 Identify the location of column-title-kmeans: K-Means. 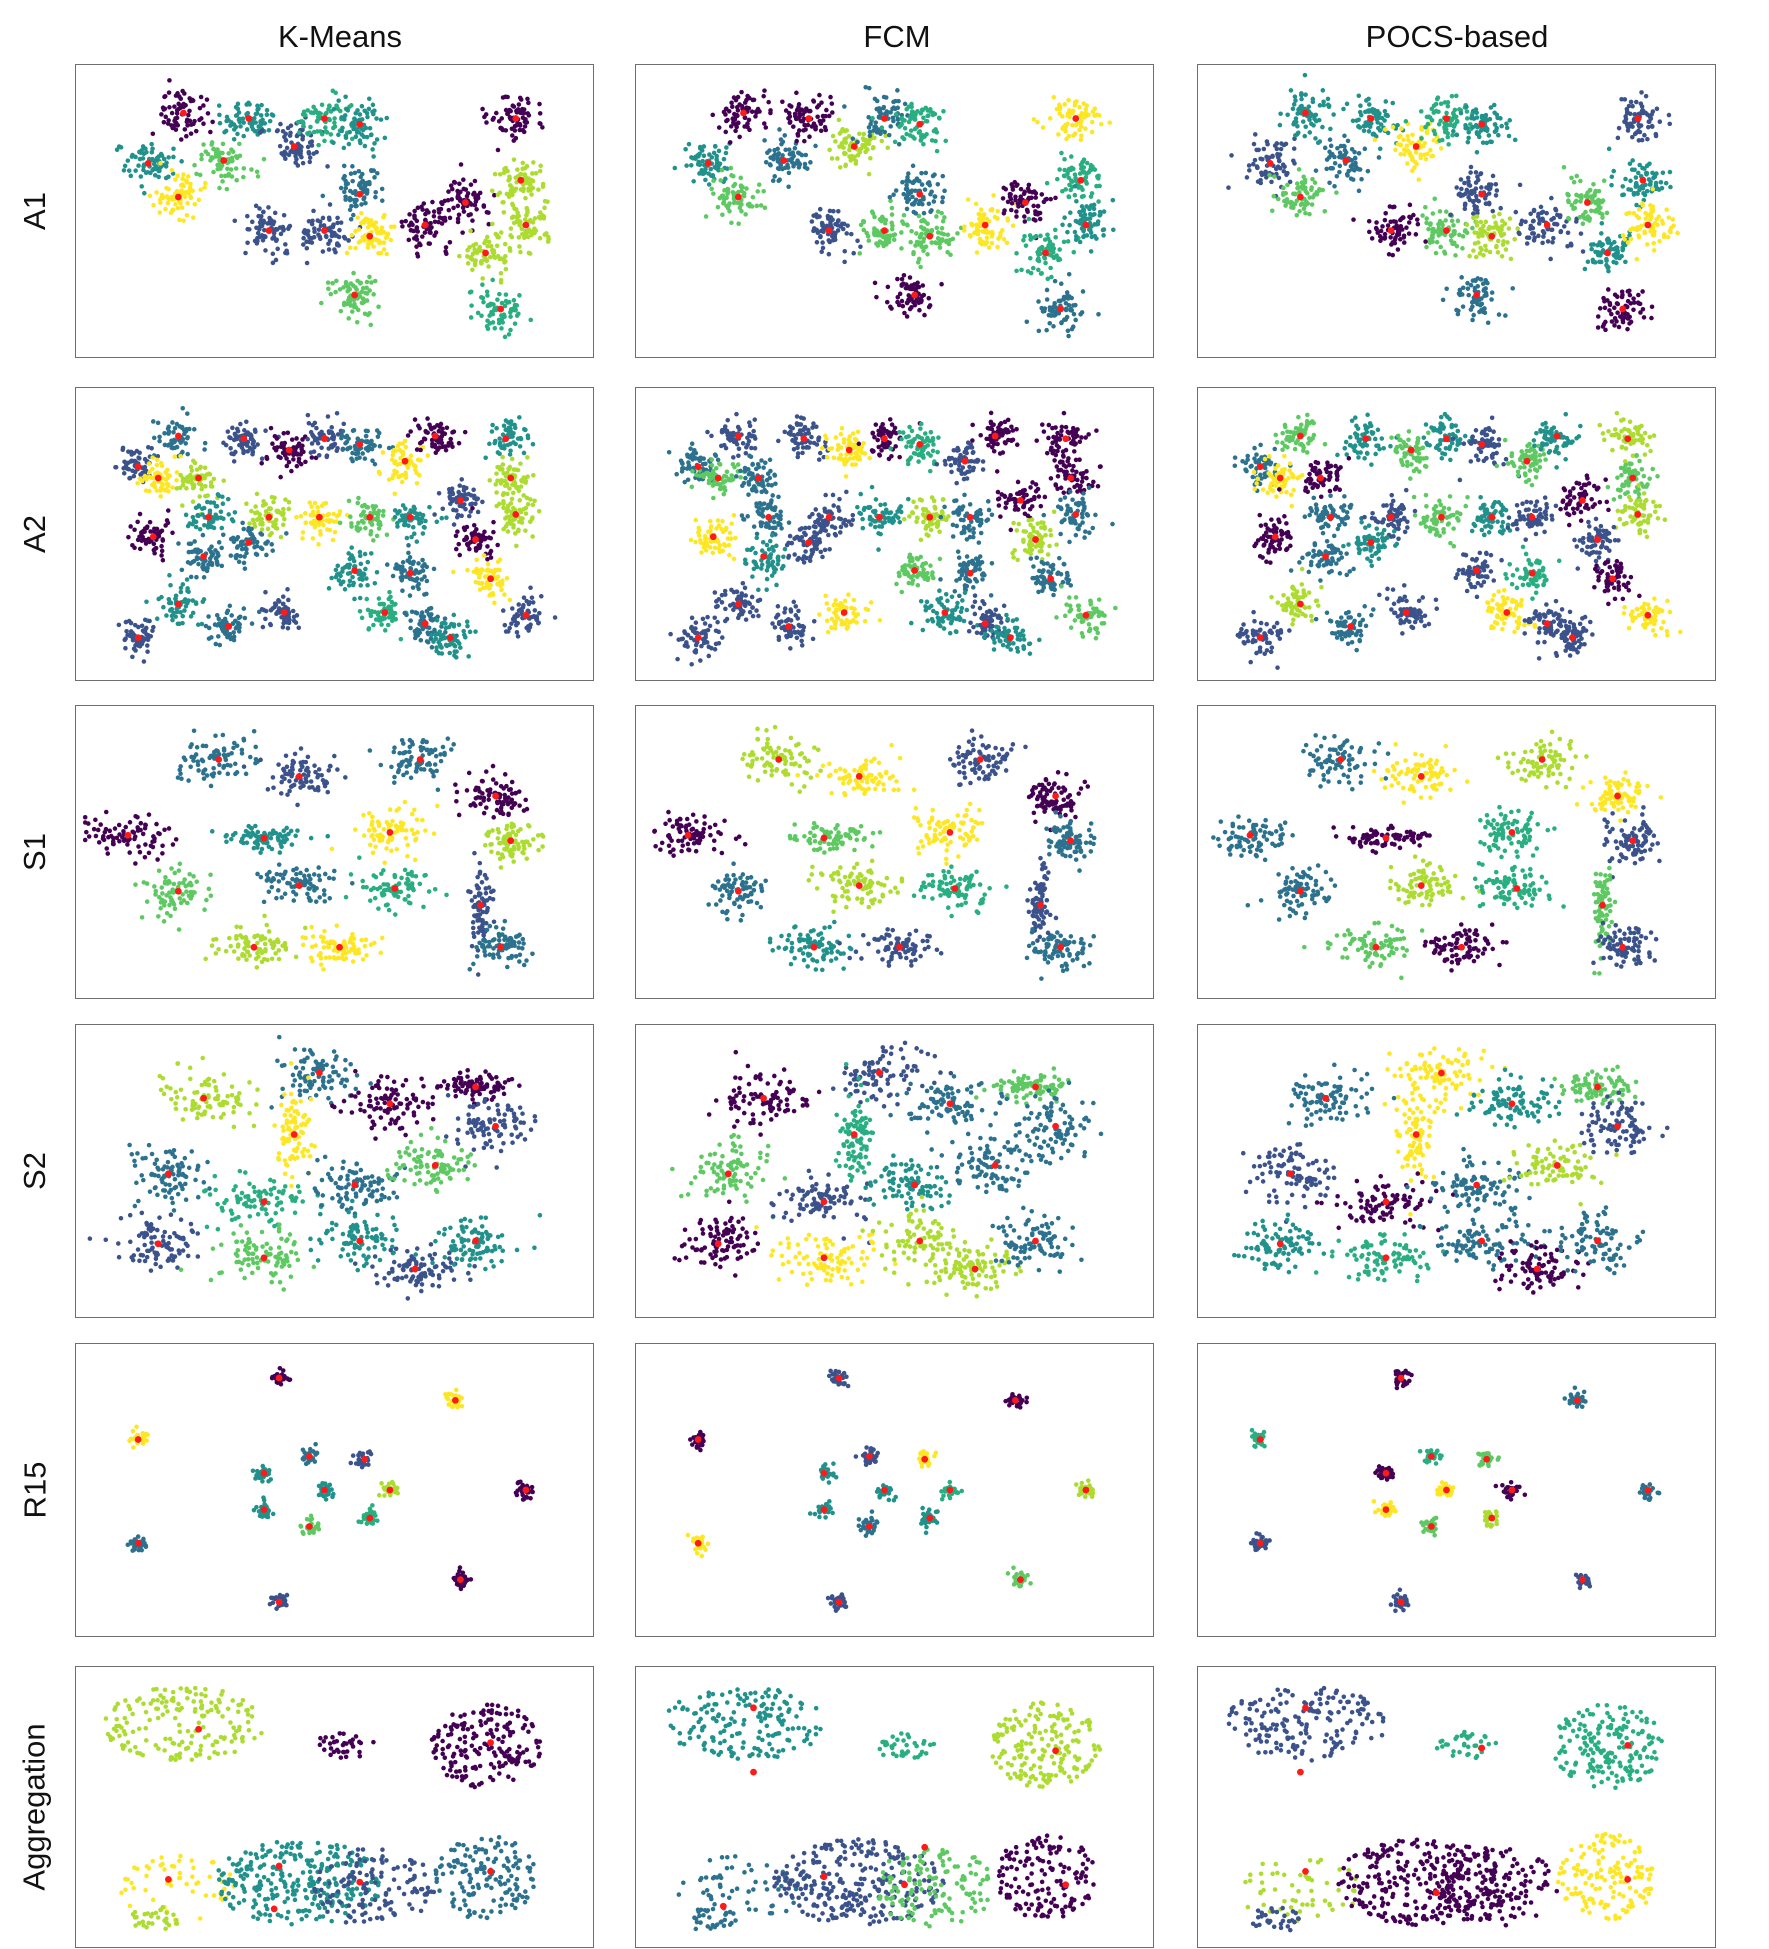
(340, 37).